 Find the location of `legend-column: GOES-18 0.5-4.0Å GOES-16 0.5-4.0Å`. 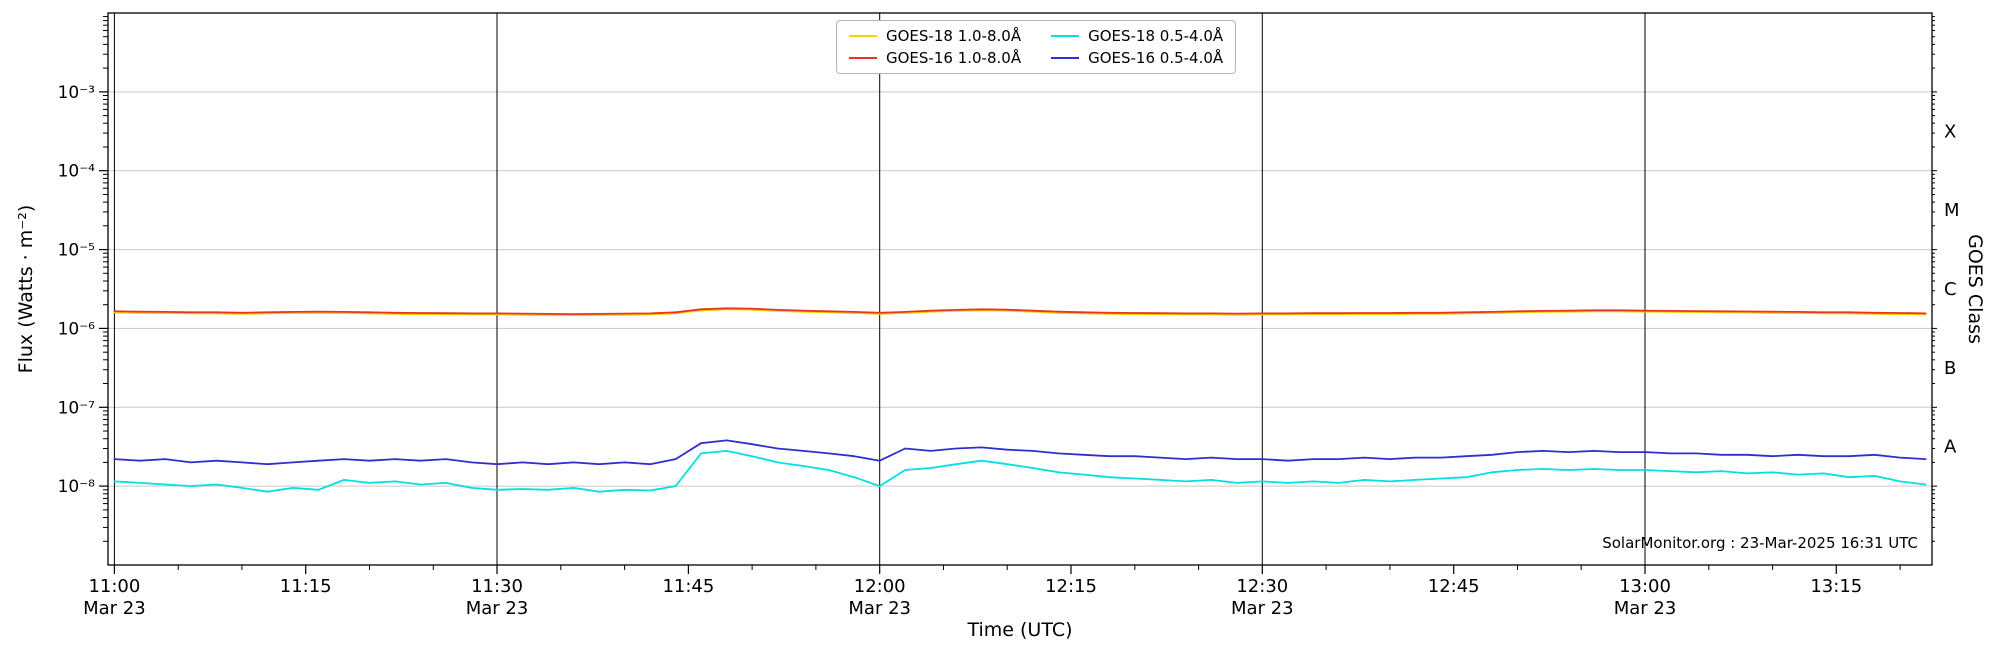

legend-column: GOES-18 0.5-4.0Å GOES-16 0.5-4.0Å is located at coordinates (1137, 47).